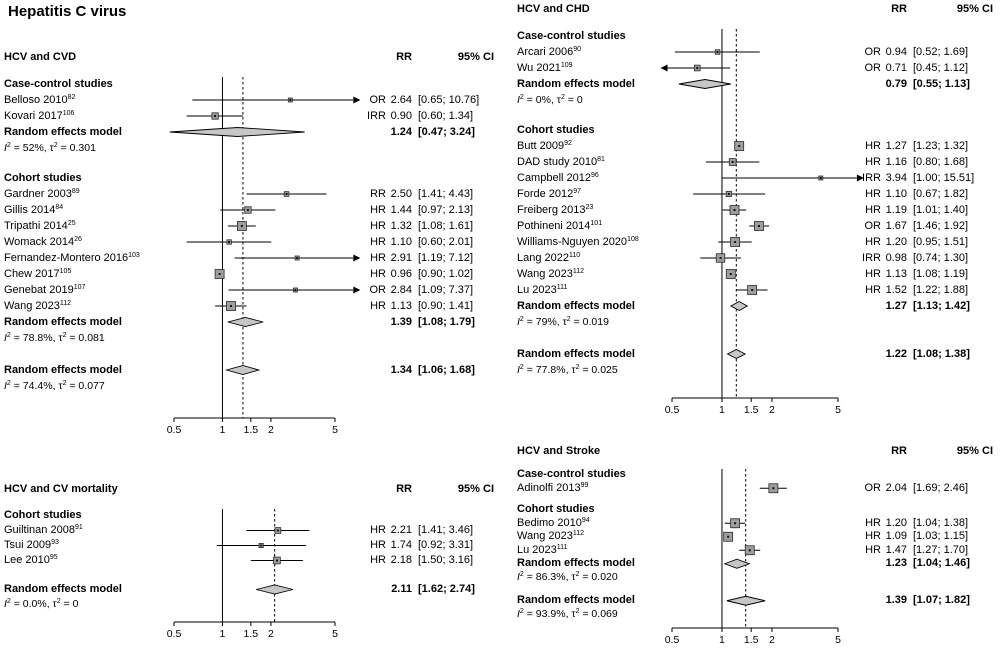 The width and height of the screenshot is (1000, 652). What do you see at coordinates (941, 354) in the screenshot?
I see `pooled-ci-value: [1.08; 1.38]` at bounding box center [941, 354].